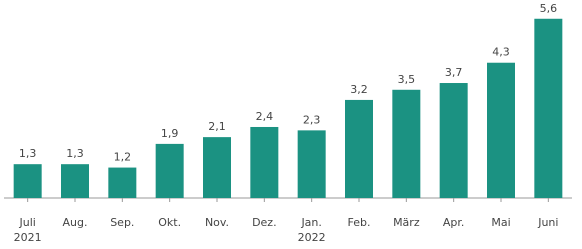  I want to click on x-tick-label: Juli, so click(27, 222).